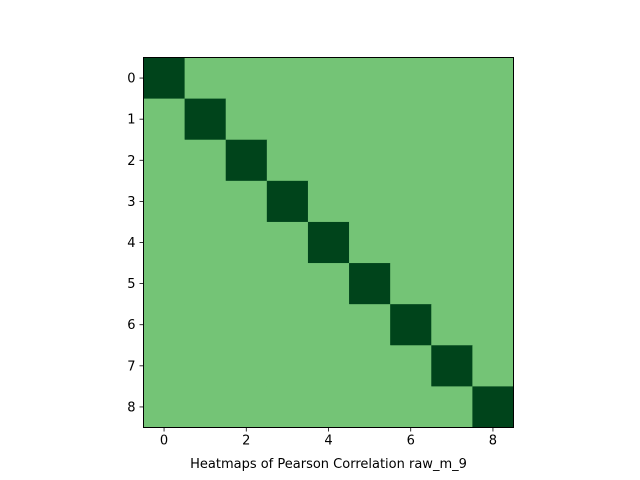  Describe the element at coordinates (131, 243) in the screenshot. I see `y-tick-label: 4` at that location.